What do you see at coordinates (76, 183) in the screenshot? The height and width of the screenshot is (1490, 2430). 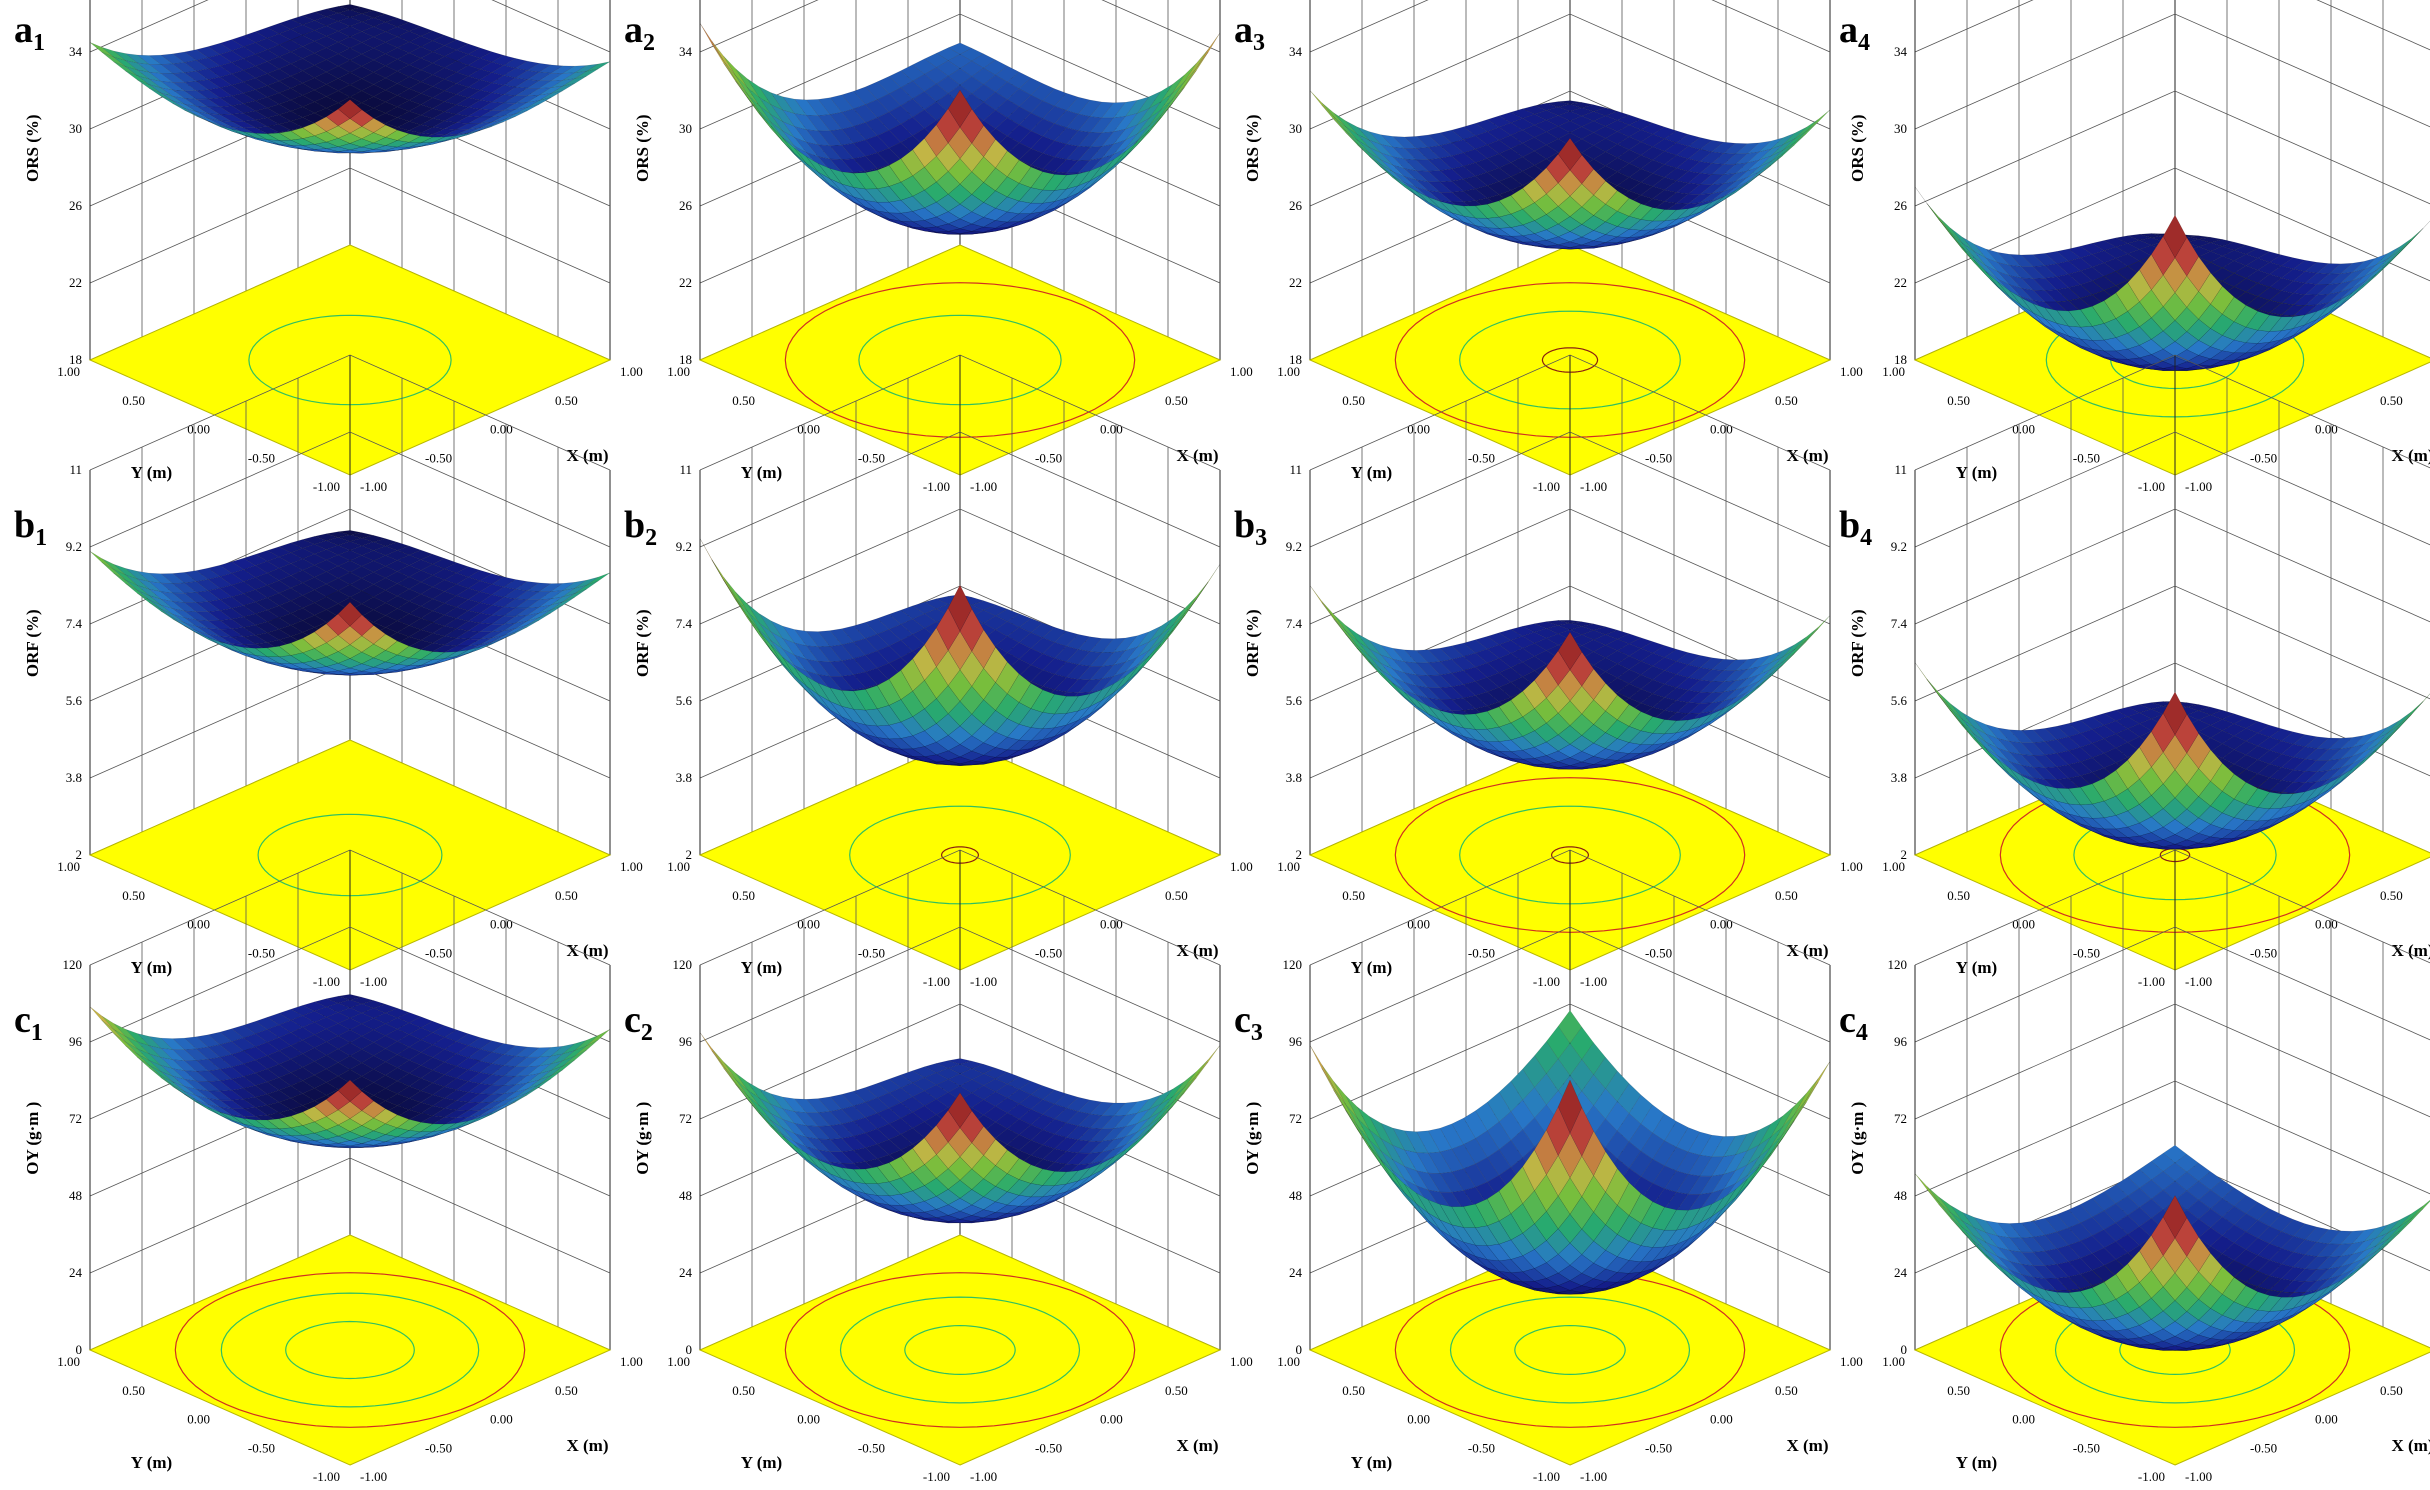 I see `z-ticks: 383430262218` at bounding box center [76, 183].